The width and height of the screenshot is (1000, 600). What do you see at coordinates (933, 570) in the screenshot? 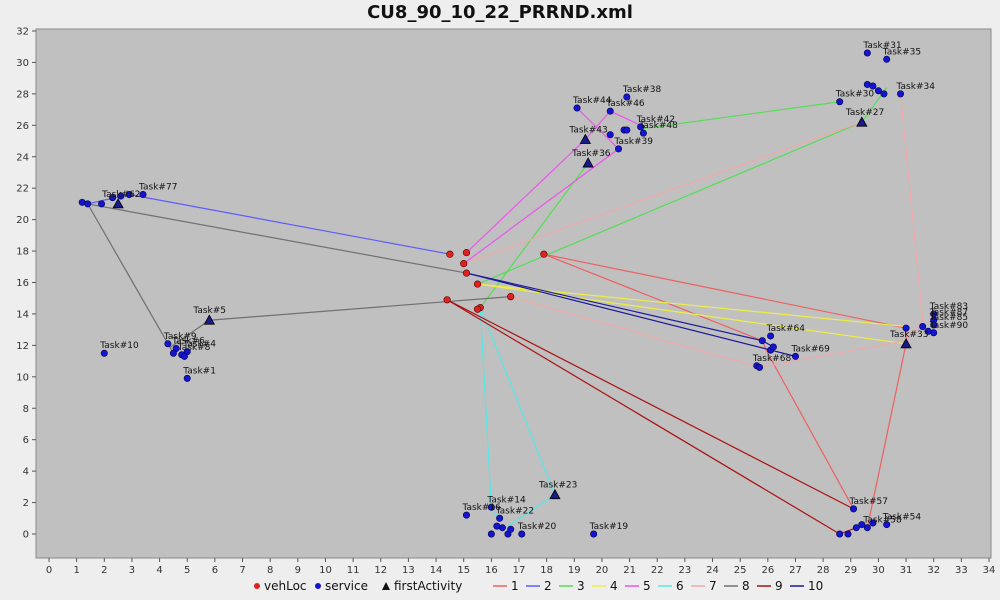
I see `x-tick-label: 32` at bounding box center [933, 570].